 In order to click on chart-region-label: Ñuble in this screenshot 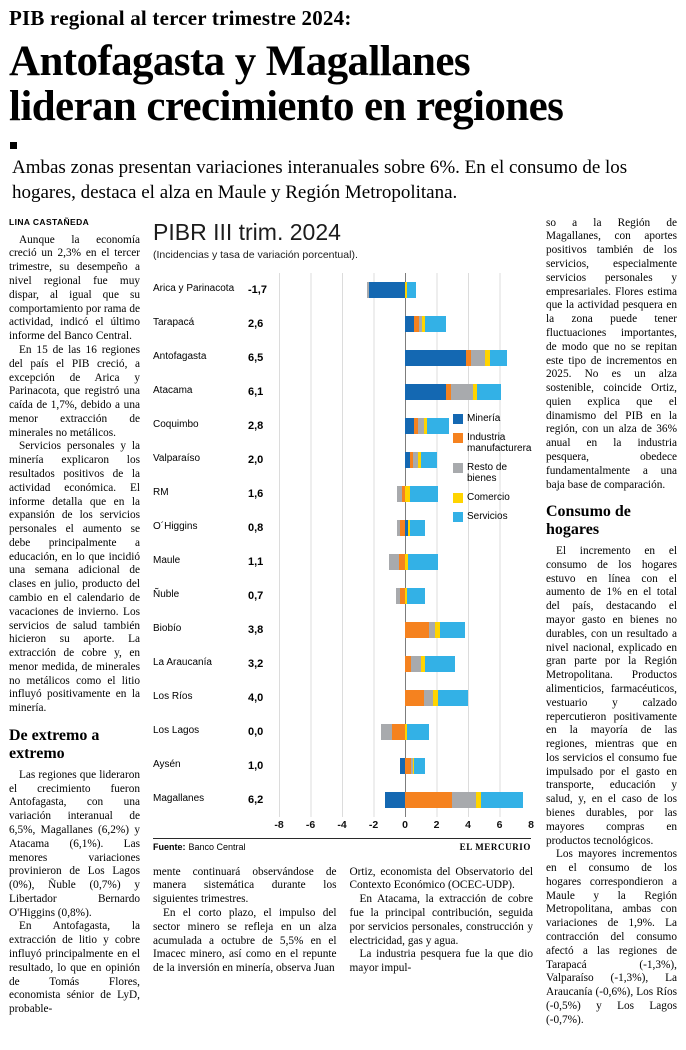, I will do `click(166, 595)`.